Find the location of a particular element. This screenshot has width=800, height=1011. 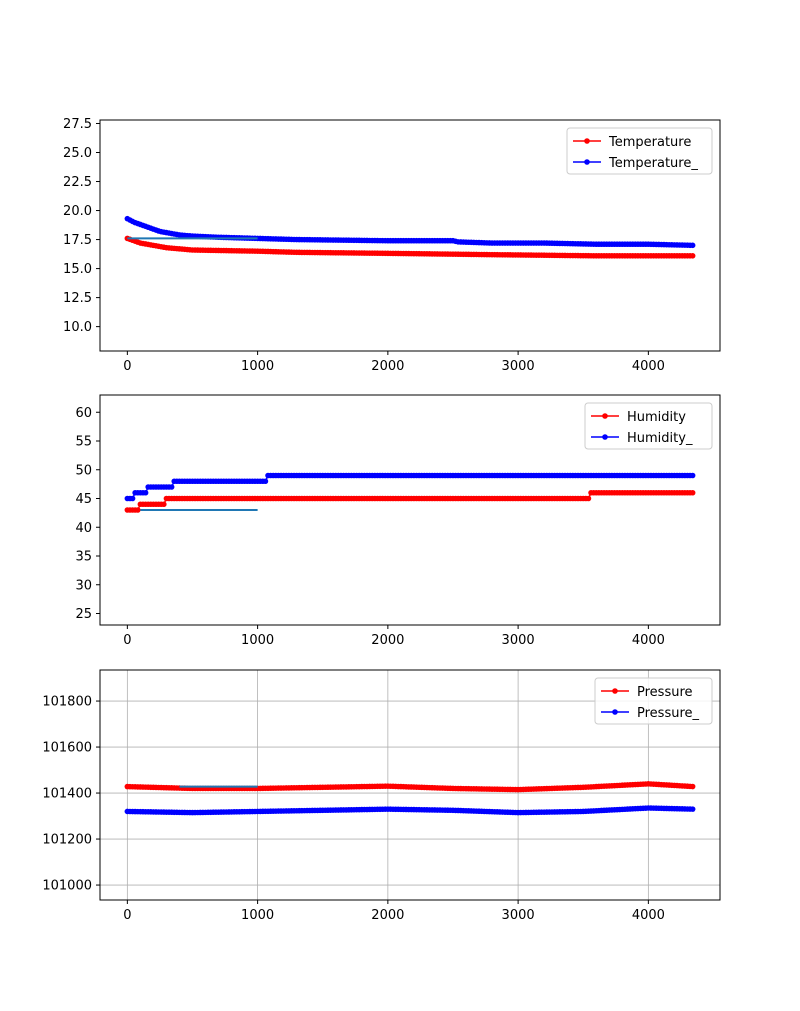

y-tick-label: 25 is located at coordinates (83, 614).